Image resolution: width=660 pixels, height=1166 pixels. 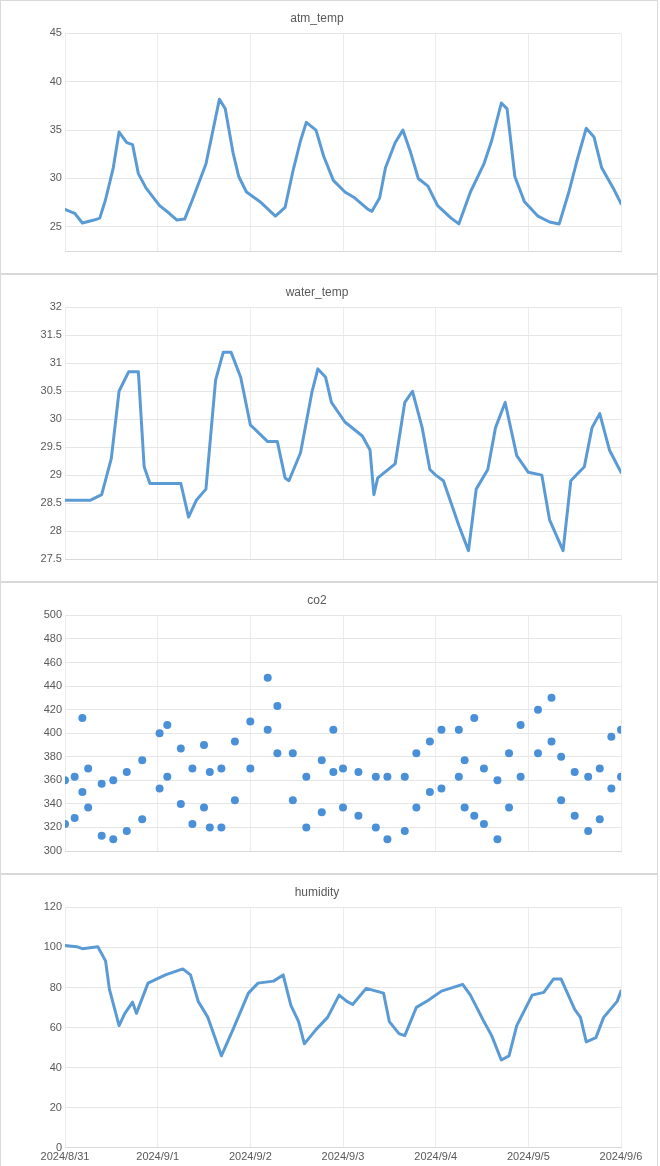 I want to click on y-tick-label: 35, so click(x=55, y=129).